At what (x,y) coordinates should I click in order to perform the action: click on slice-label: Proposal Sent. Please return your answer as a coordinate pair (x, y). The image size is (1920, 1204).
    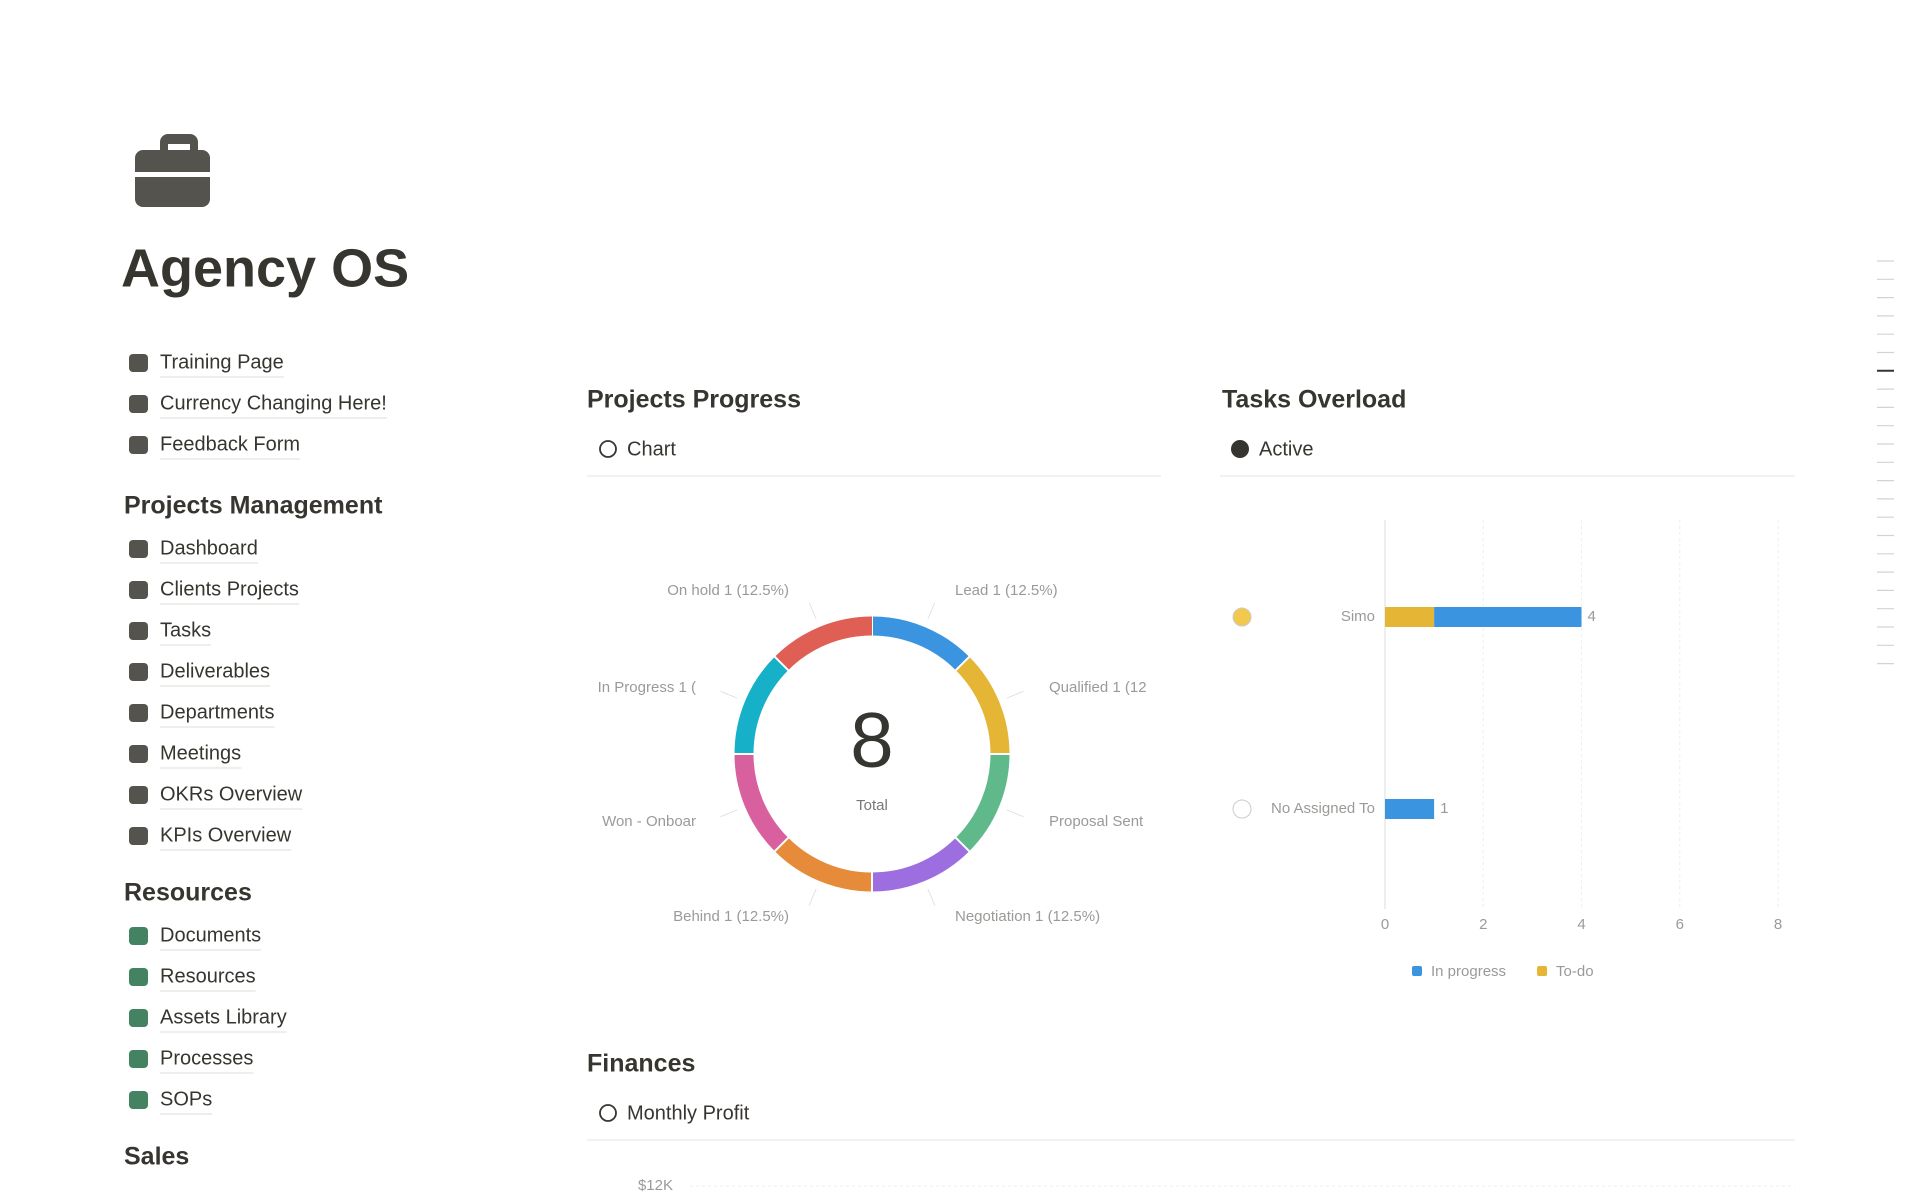
    Looking at the image, I should click on (1096, 821).